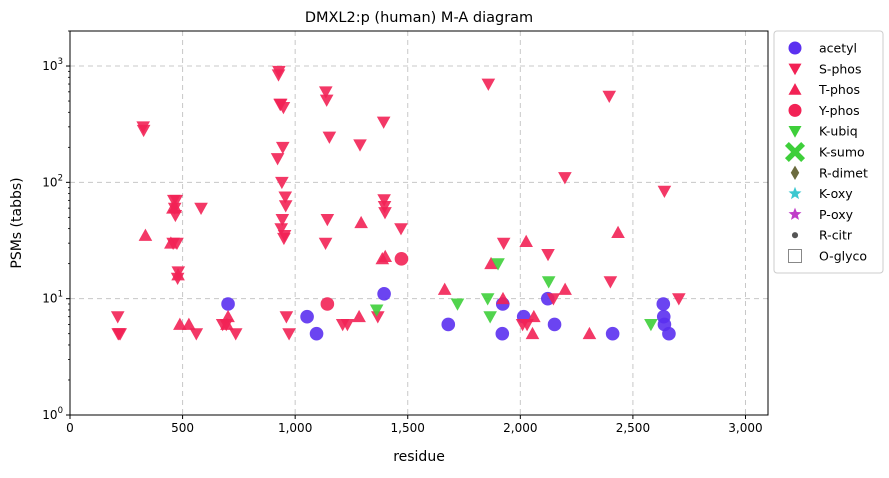  What do you see at coordinates (182, 428) in the screenshot?
I see `x-tick-label: 500` at bounding box center [182, 428].